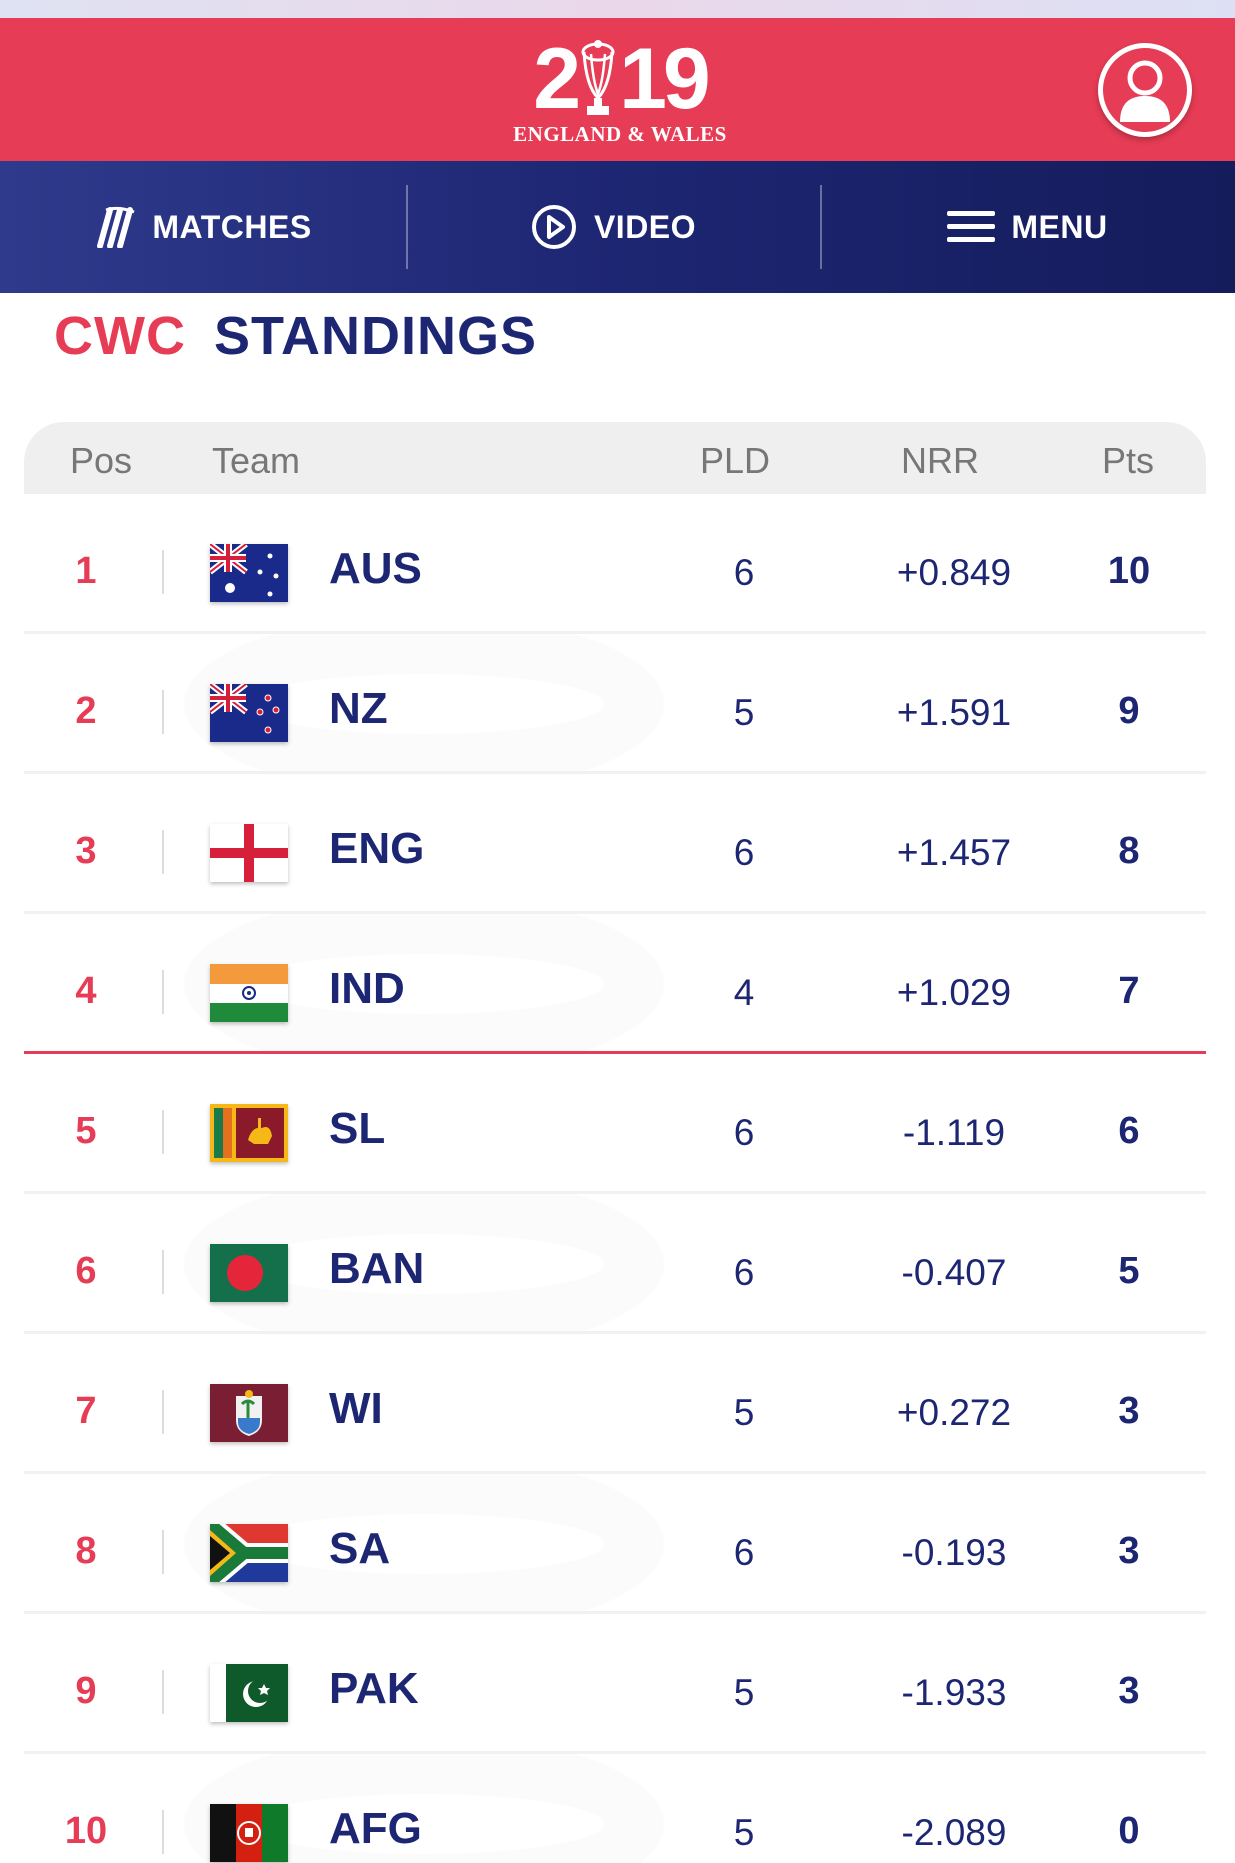 Image resolution: width=1235 pixels, height=1863 pixels. What do you see at coordinates (615, 984) in the screenshot?
I see `table-row: 4 IND 4 +1.029 7` at bounding box center [615, 984].